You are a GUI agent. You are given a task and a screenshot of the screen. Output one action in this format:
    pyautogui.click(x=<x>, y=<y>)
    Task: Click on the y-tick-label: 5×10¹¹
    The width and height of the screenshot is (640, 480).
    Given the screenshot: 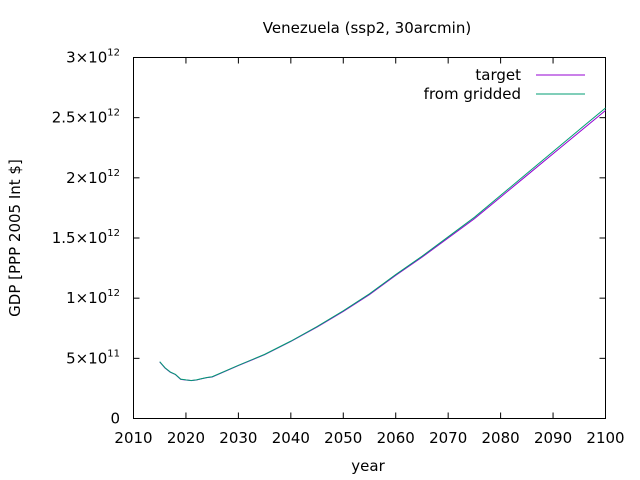 What is the action you would take?
    pyautogui.click(x=93, y=357)
    